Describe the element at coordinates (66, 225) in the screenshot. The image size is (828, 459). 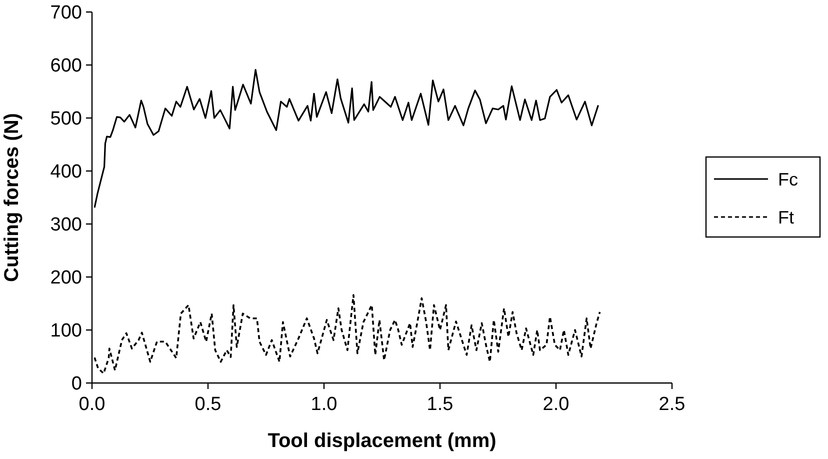
I see `y-tick-label: 300` at that location.